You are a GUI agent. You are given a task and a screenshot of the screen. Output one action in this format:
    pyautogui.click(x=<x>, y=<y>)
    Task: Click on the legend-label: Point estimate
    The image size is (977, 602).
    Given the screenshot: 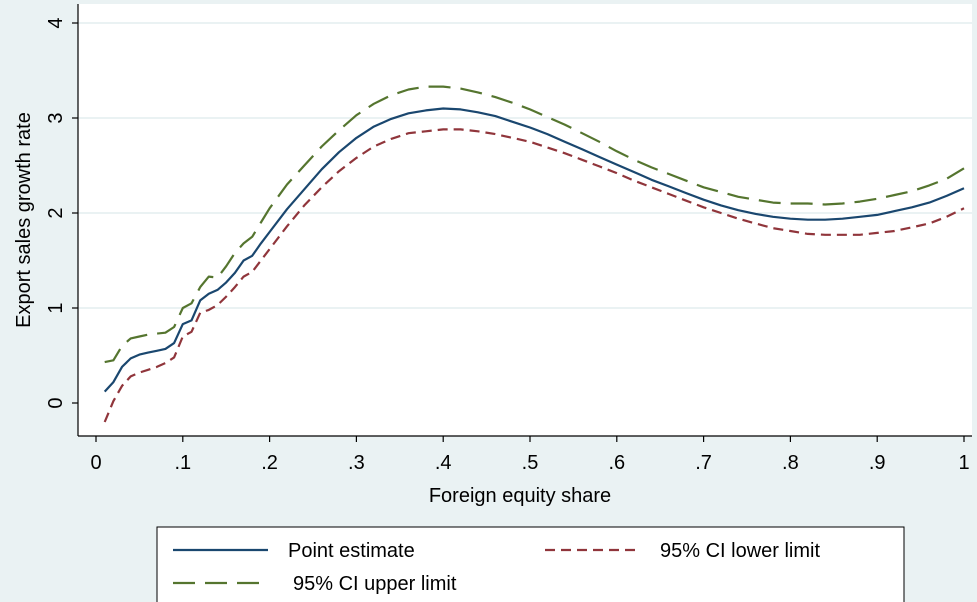 What is the action you would take?
    pyautogui.click(x=351, y=551)
    